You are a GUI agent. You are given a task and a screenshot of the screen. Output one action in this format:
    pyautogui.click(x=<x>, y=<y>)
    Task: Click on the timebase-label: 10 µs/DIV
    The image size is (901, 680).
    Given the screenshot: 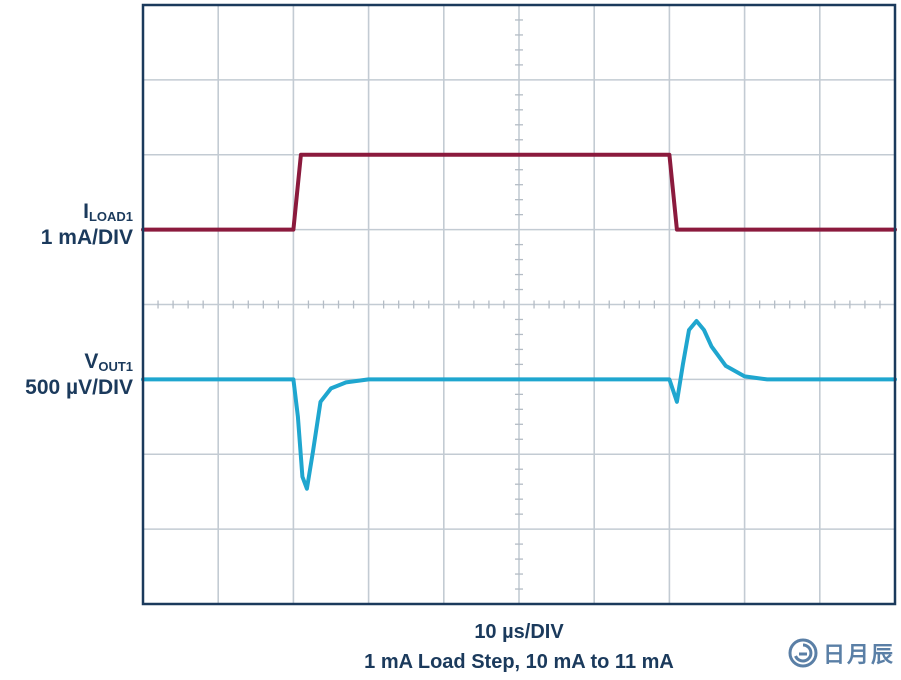 What is the action you would take?
    pyautogui.click(x=519, y=632)
    